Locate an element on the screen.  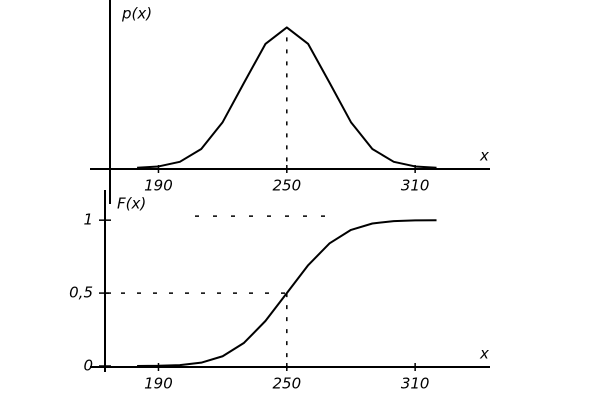
y-tick-label: 0,5 is located at coordinates (81, 293).